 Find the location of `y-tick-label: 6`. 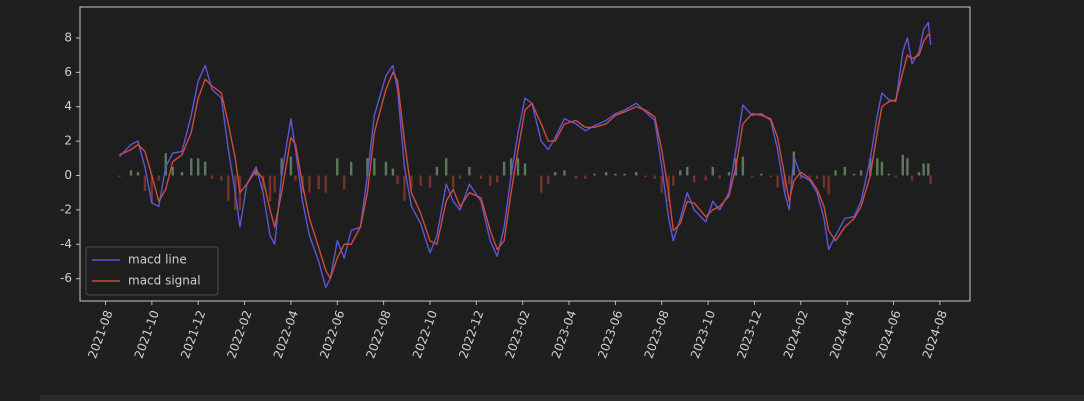

y-tick-label: 6 is located at coordinates (68, 72).